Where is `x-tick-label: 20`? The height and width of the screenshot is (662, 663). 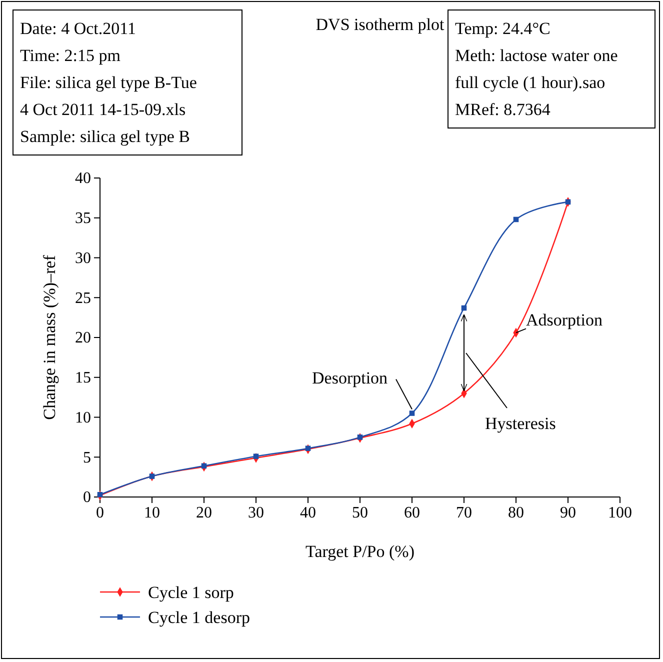 x-tick-label: 20 is located at coordinates (204, 513).